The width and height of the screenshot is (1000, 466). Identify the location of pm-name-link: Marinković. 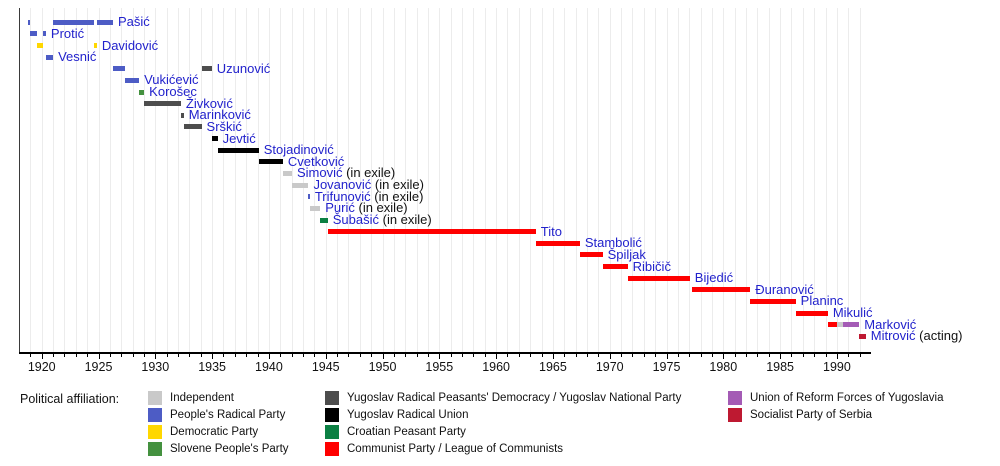
(219, 115).